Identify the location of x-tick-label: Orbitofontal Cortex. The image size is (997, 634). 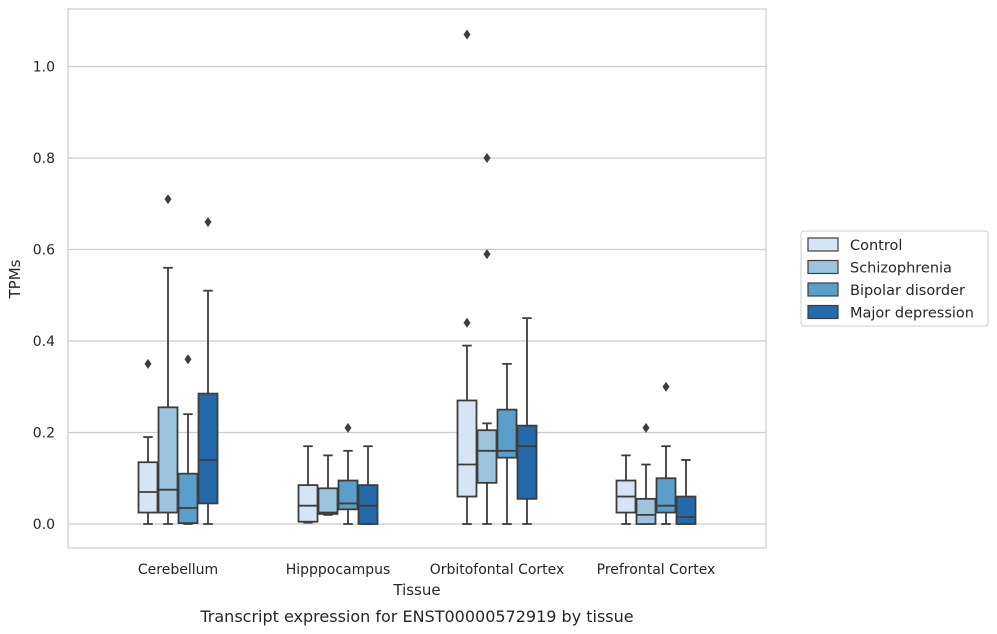
(497, 570).